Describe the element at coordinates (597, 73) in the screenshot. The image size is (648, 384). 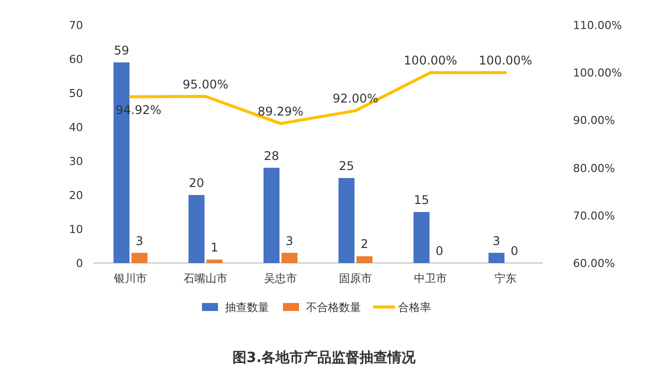
I see `y2-tick-label: 100.00%` at that location.